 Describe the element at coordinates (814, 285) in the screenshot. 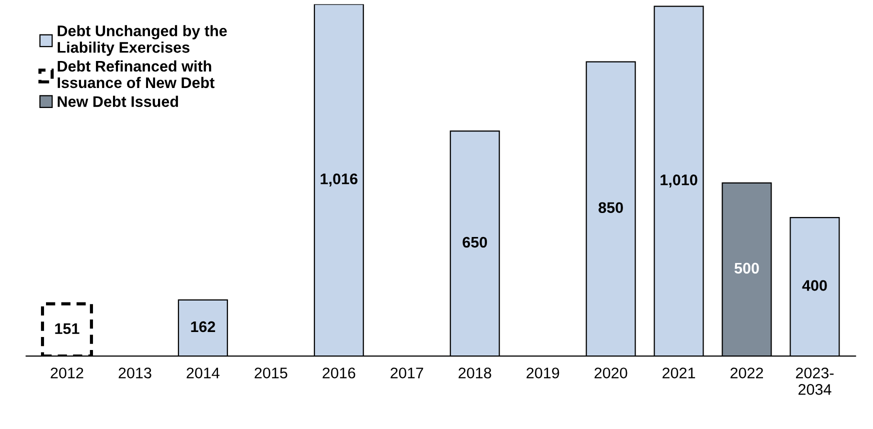

I see `data-label: 400` at that location.